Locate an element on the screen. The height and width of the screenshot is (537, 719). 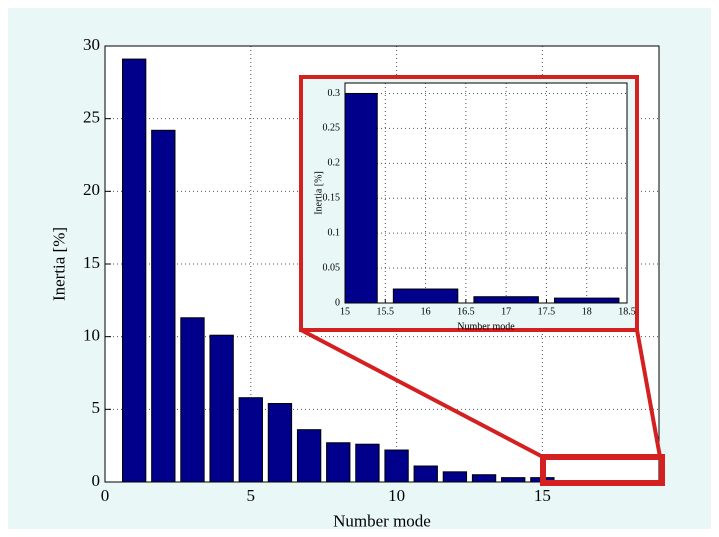
x-tick-label: 16.5 is located at coordinates (466, 311).